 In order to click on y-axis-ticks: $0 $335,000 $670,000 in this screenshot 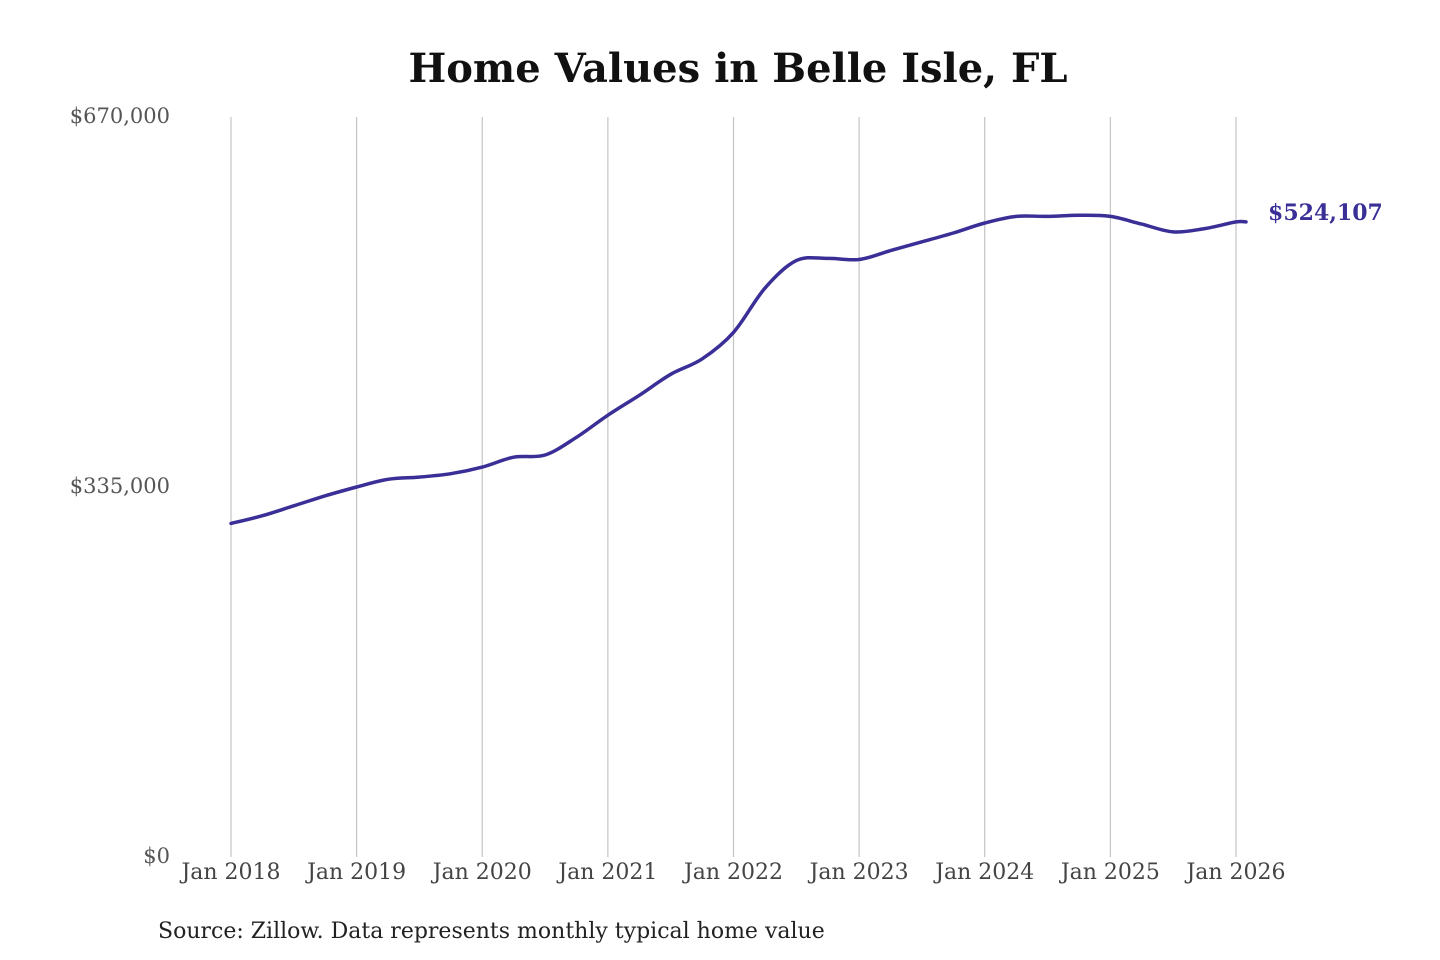, I will do `click(120, 486)`.